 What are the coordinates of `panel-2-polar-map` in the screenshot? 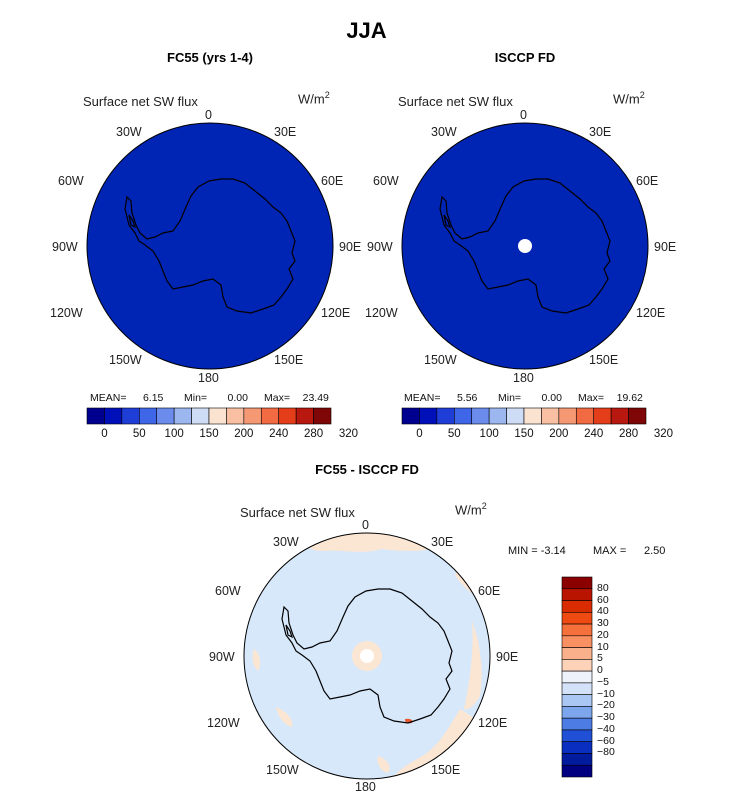 It's located at (525, 246).